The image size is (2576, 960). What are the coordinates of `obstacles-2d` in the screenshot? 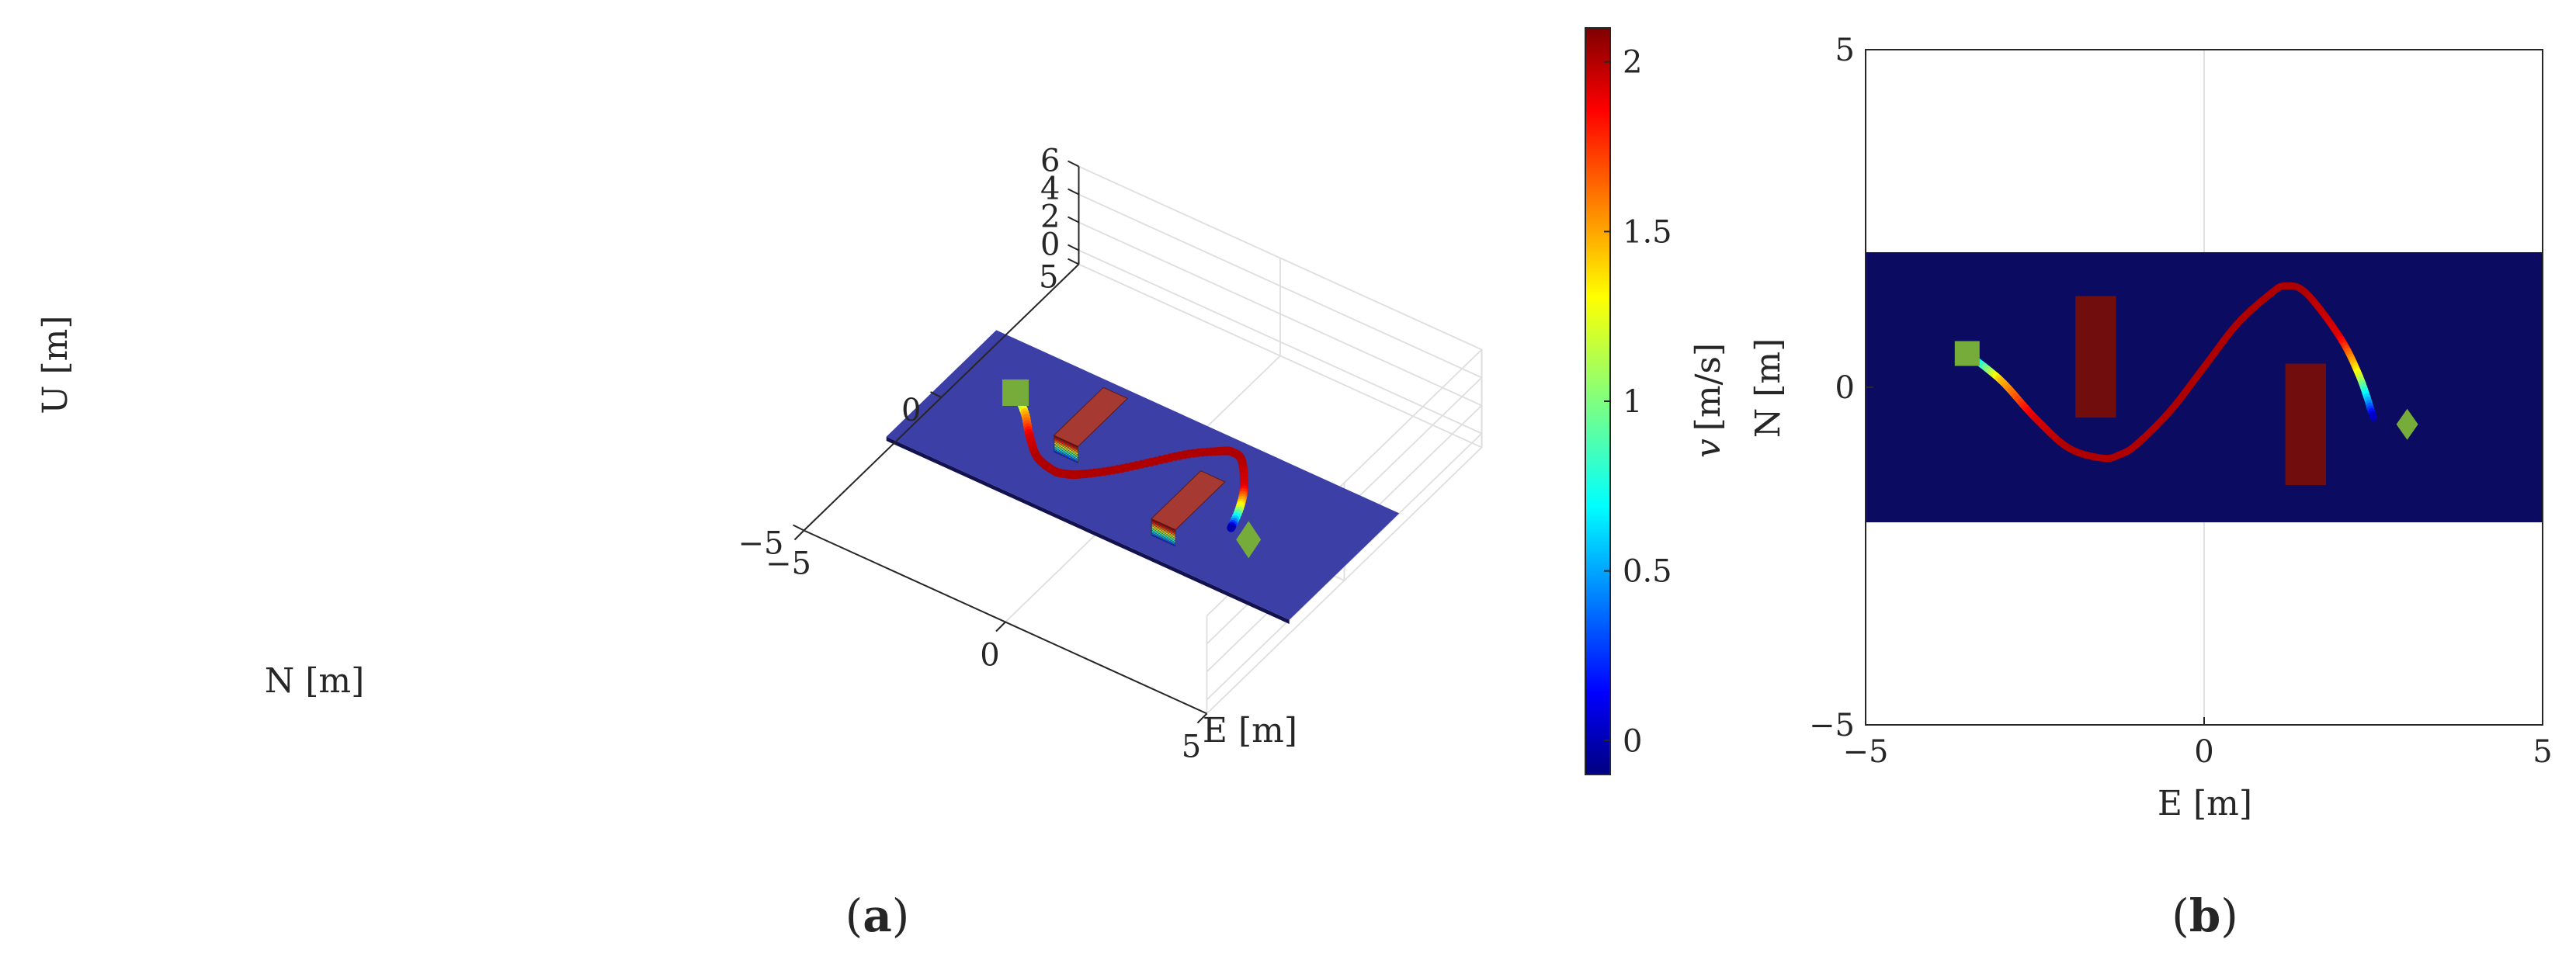 It's located at (2200, 391).